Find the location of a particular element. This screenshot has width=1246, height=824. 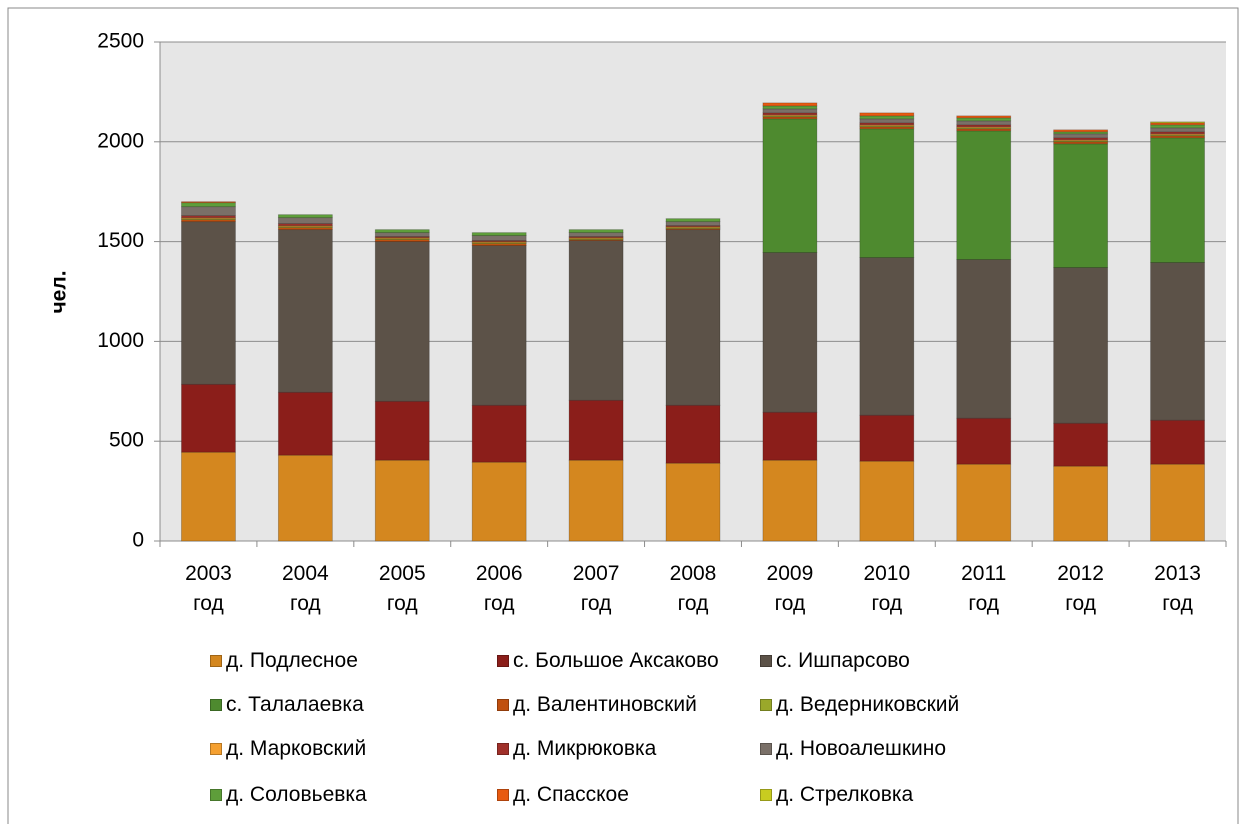

legend-item: д. Ведерниковский is located at coordinates (859, 705).